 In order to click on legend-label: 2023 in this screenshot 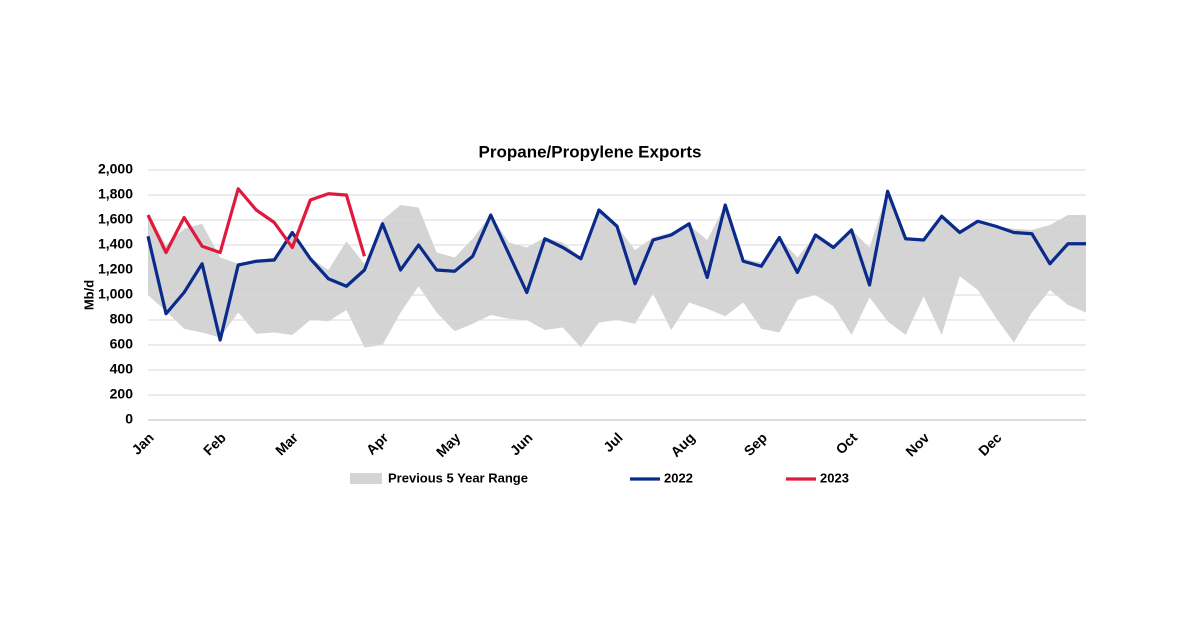, I will do `click(834, 477)`.